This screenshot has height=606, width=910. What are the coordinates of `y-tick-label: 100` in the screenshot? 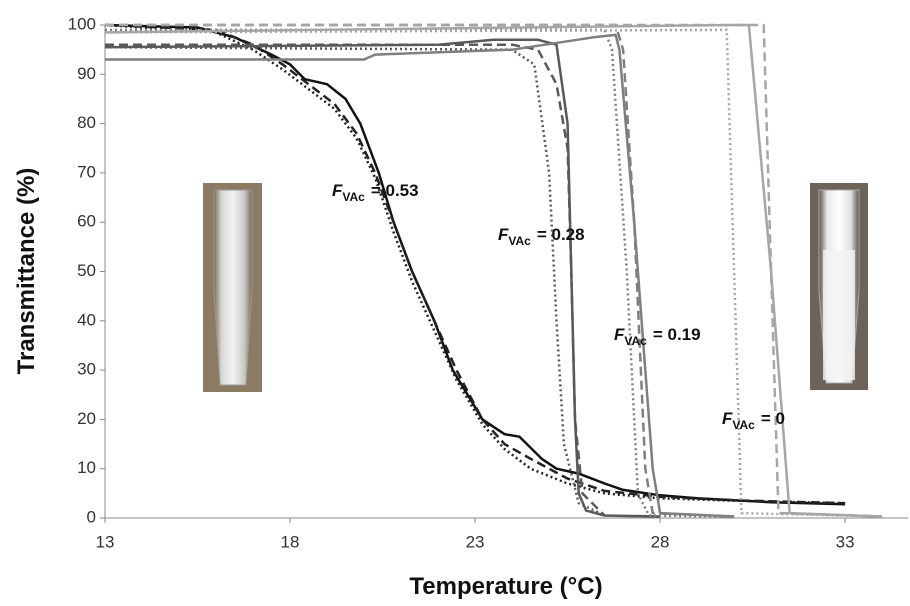 It's located at (82, 23).